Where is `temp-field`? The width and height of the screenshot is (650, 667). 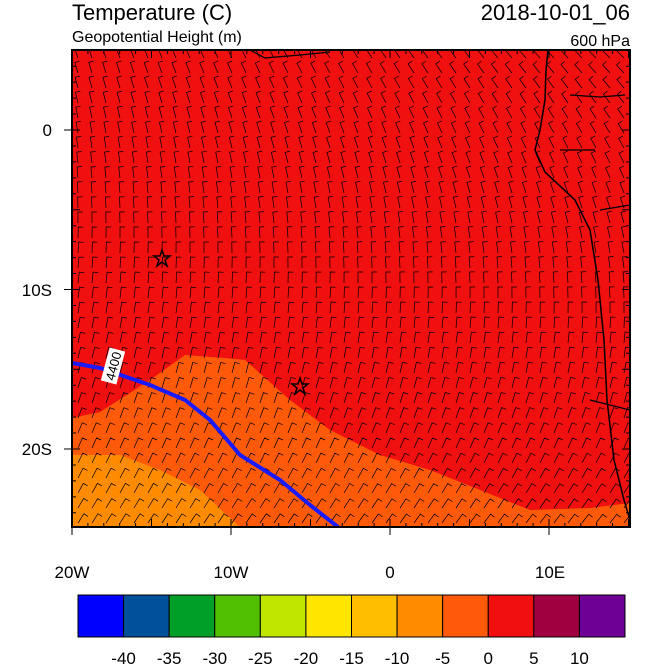
temp-field is located at coordinates (156, 491).